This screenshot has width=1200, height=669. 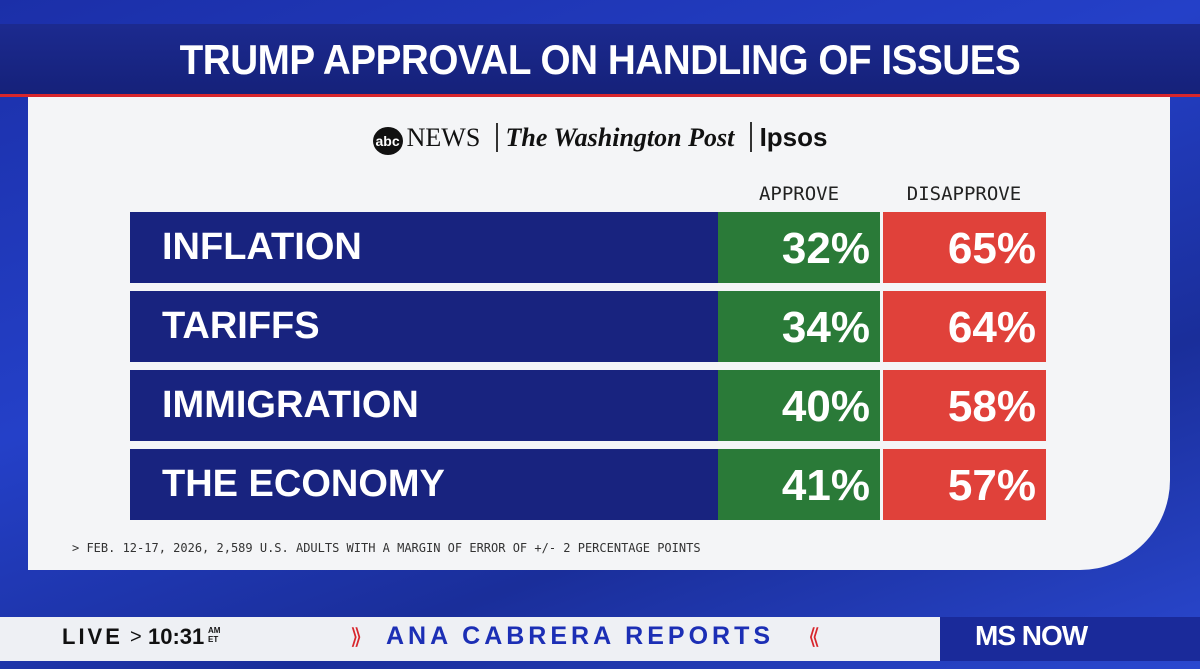 What do you see at coordinates (615, 137) in the screenshot?
I see `source-logo: The Washington Post` at bounding box center [615, 137].